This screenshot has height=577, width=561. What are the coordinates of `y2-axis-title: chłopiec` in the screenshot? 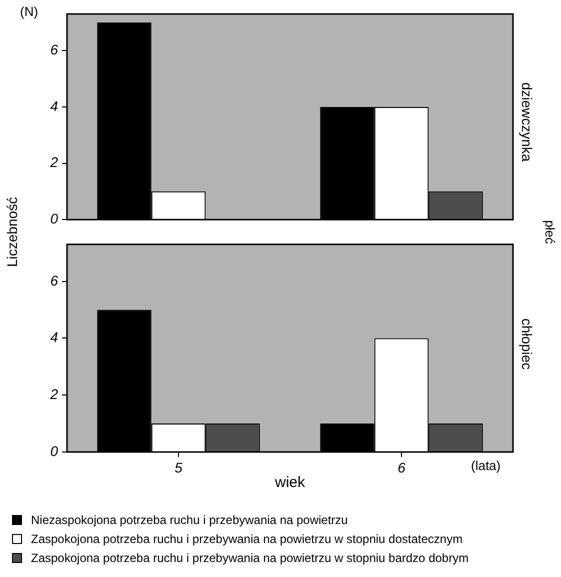 It's located at (527, 344).